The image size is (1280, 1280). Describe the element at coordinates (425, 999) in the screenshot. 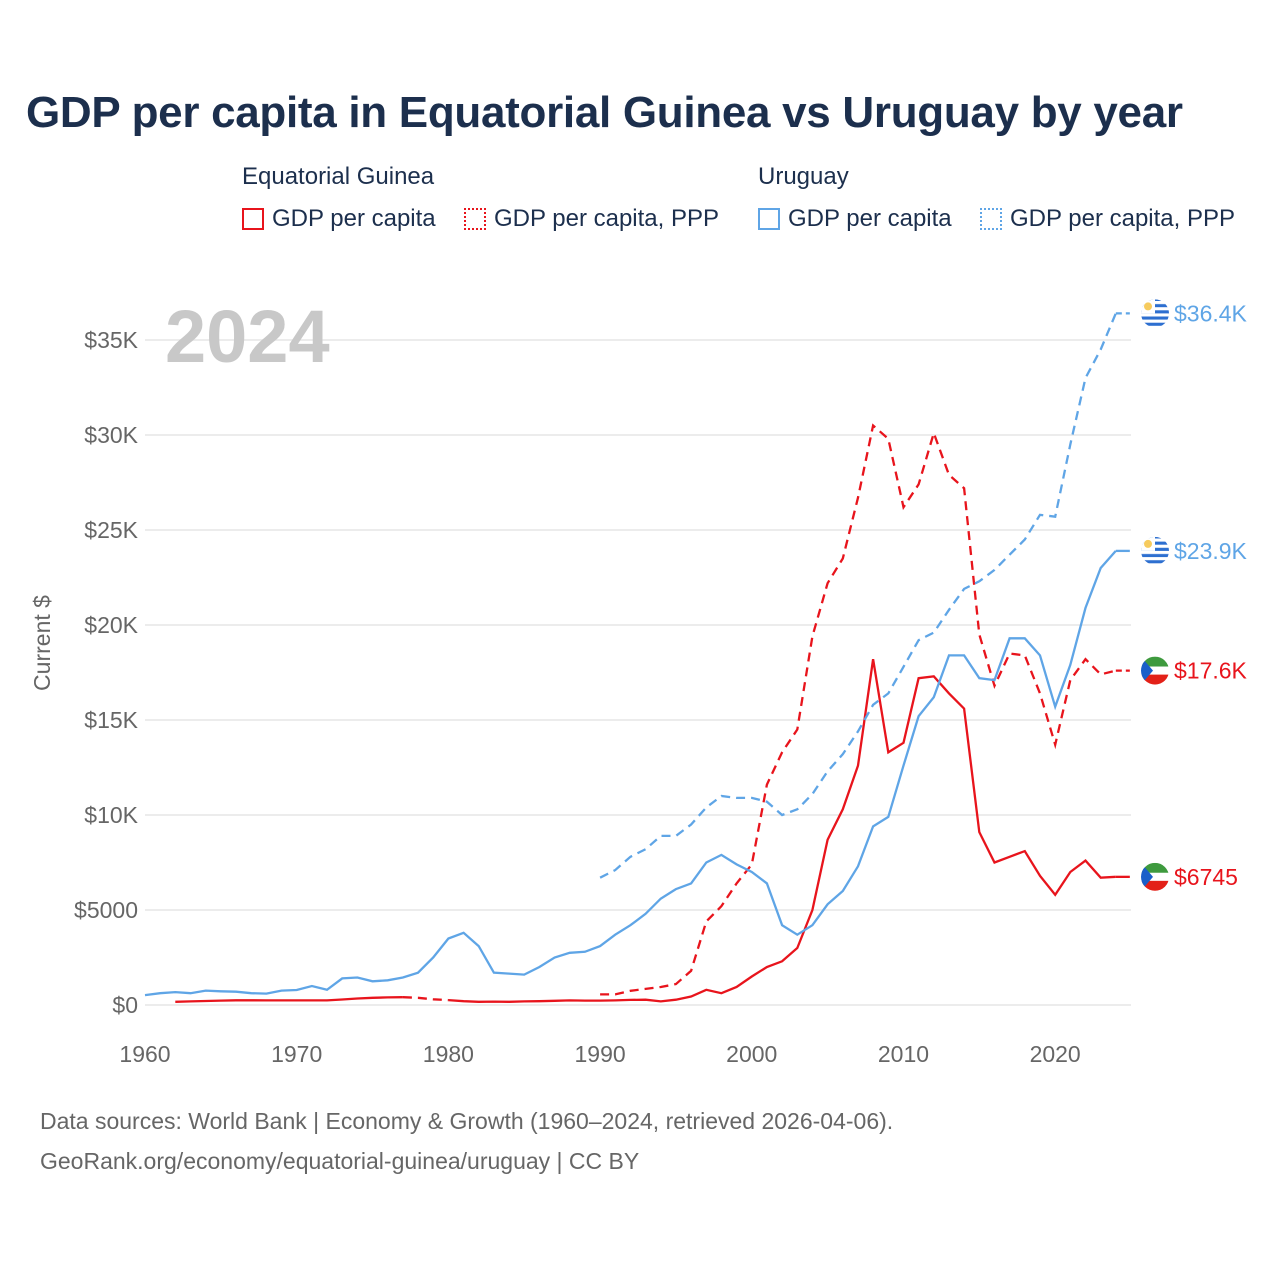

I see `series-line-gap` at that location.